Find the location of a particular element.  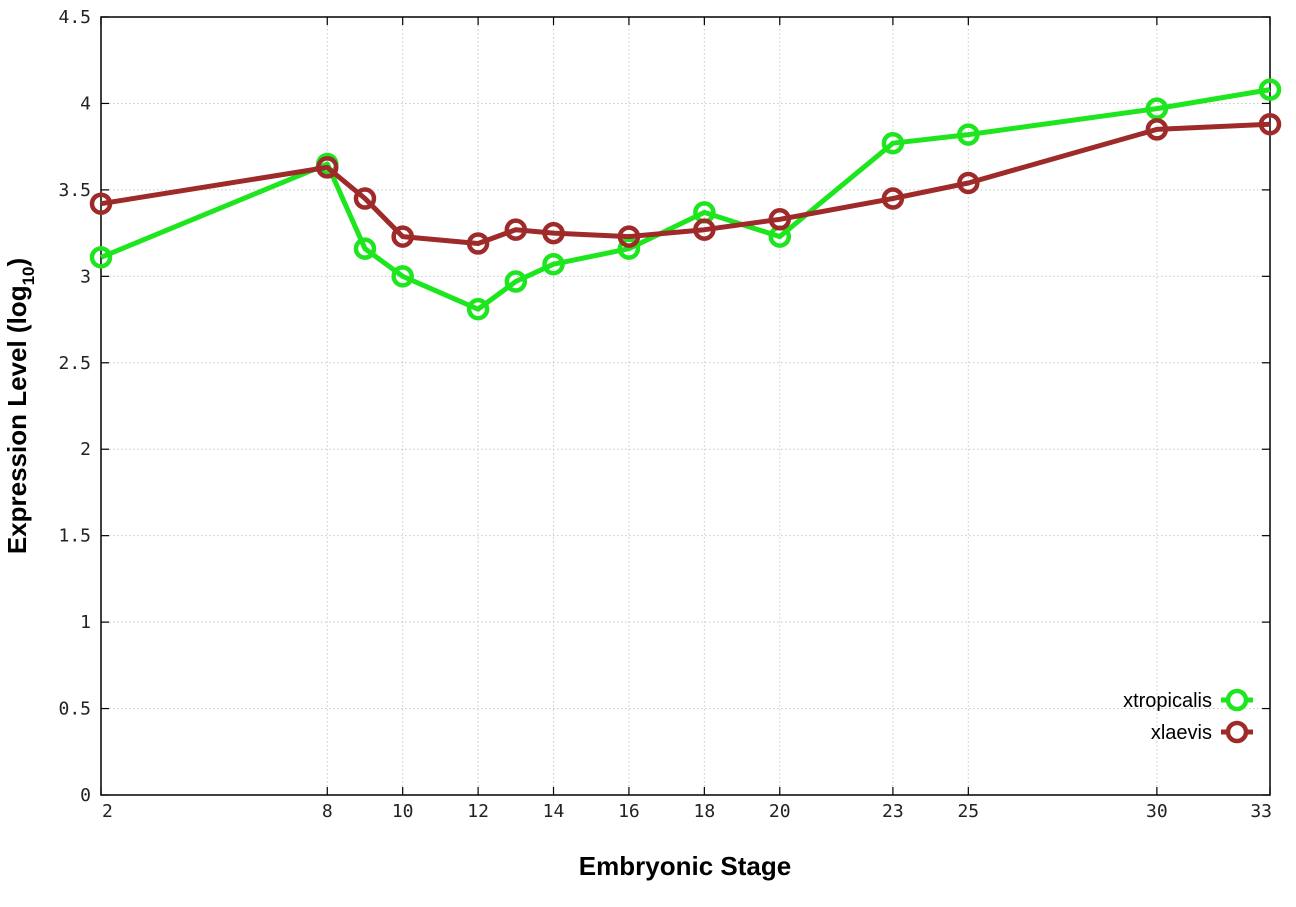

x-tick-label: 20 is located at coordinates (780, 811).